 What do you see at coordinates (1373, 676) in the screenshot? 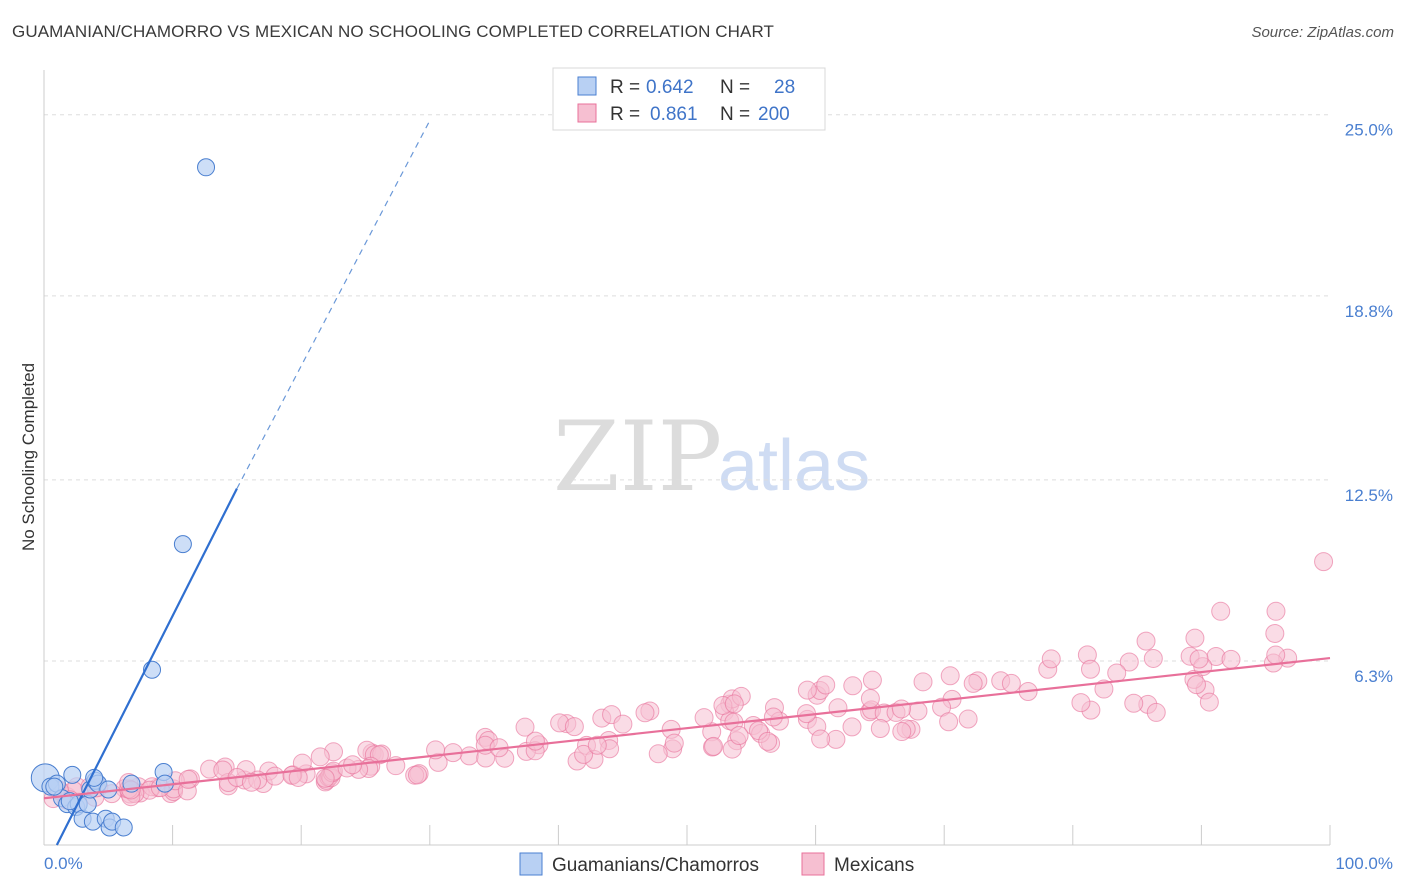
I see `y-tick-label-0: 6.3%` at bounding box center [1373, 676].